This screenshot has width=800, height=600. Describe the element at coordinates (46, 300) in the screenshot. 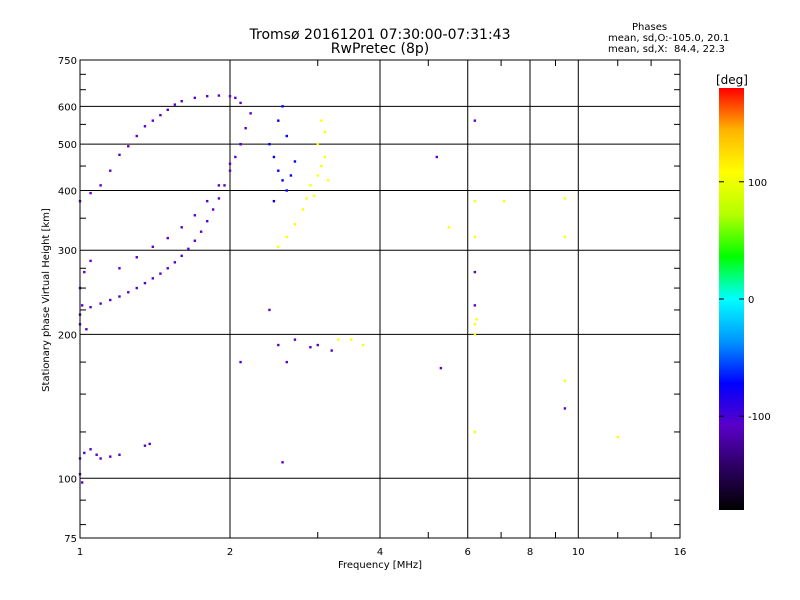

I see `y-axis-label: Stationary phase Virtual Height [km]` at that location.